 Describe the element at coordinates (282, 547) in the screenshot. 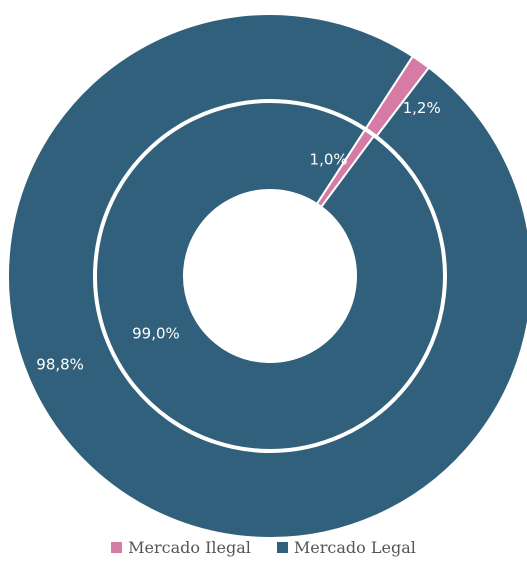

I see `legend-swatch-legal` at that location.